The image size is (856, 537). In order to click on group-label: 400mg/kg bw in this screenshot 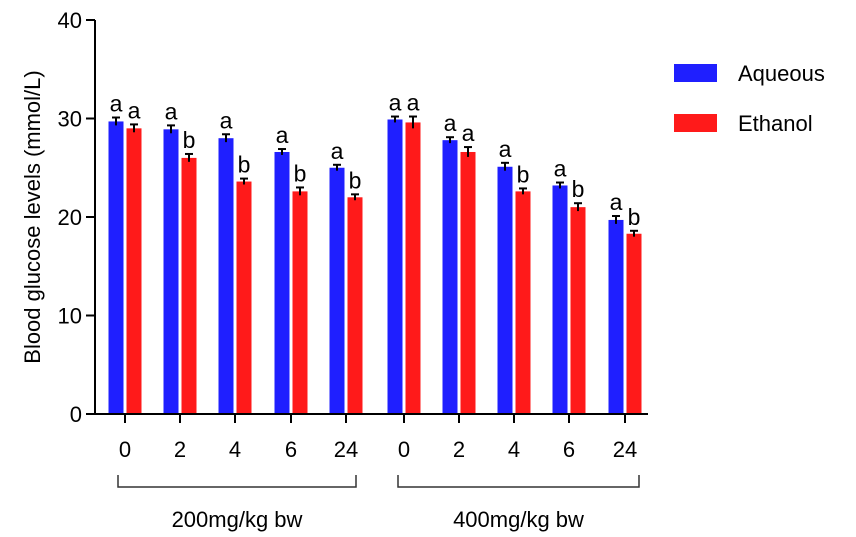, I will do `click(518, 519)`.